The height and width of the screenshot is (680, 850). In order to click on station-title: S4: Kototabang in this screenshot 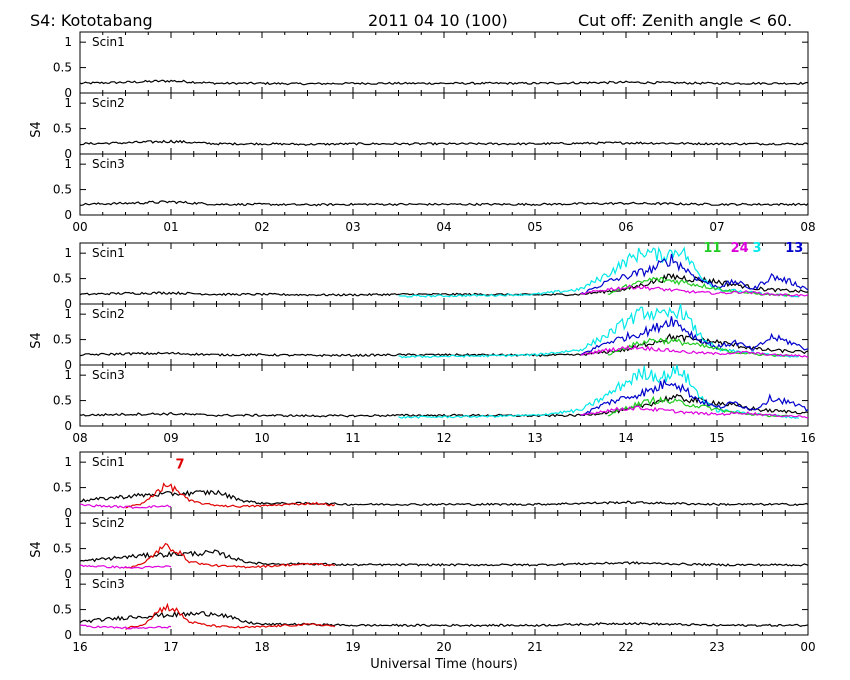, I will do `click(91, 20)`.